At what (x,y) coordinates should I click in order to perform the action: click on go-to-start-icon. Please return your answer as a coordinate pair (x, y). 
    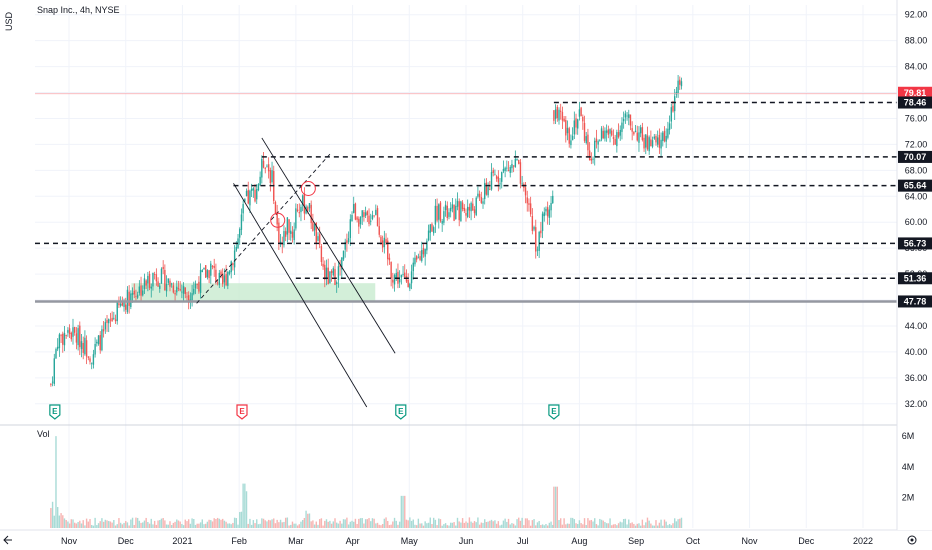
    Looking at the image, I should click on (7, 540).